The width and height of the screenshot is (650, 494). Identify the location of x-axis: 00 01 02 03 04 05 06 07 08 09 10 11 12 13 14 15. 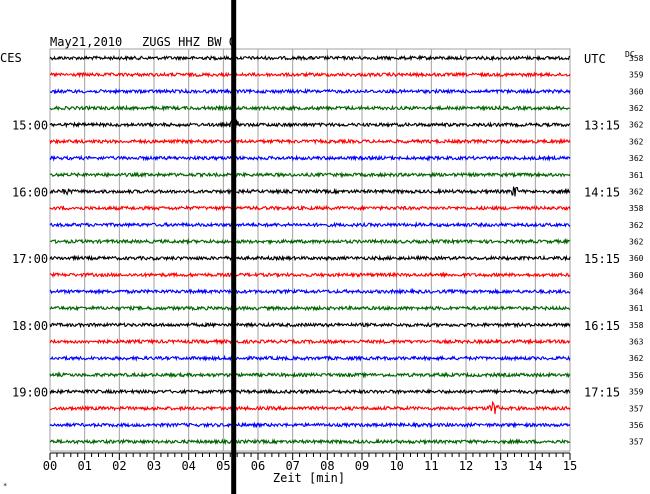
(310, 462).